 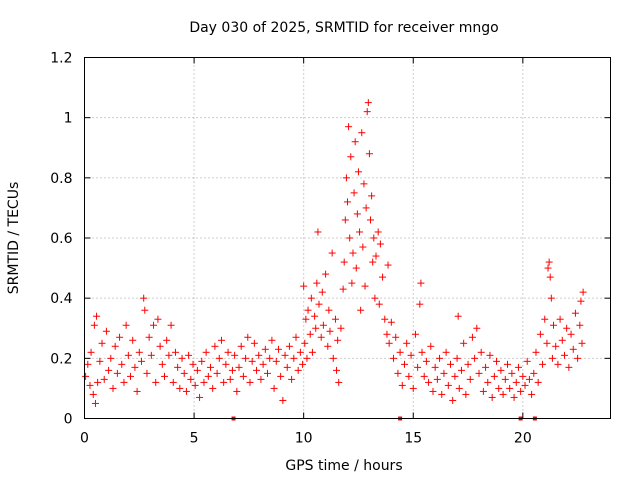 What do you see at coordinates (413, 439) in the screenshot?
I see `x-tick-label: 15` at bounding box center [413, 439].